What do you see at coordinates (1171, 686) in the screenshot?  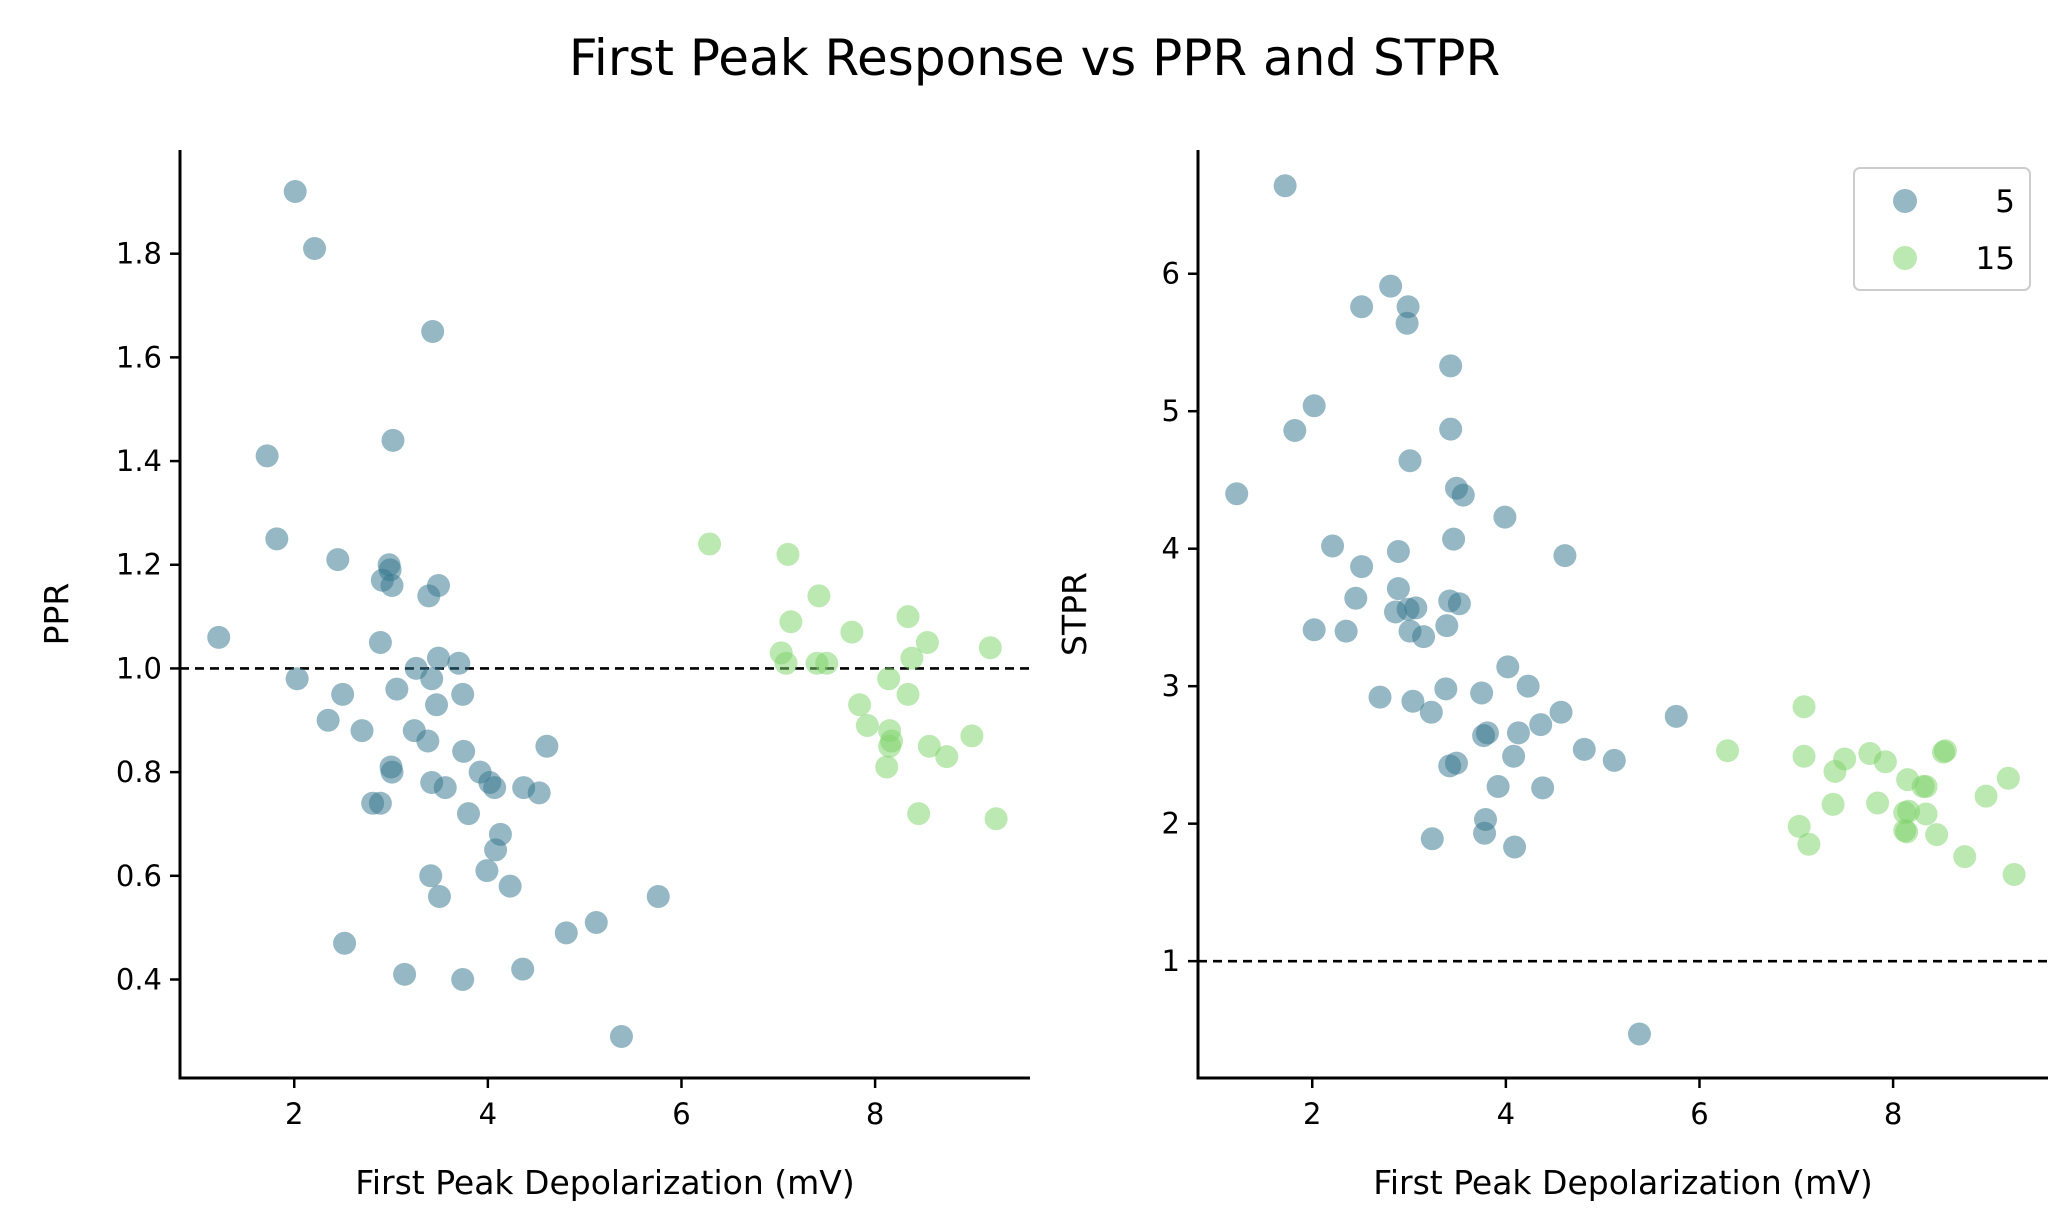 I see `y-tick-label: 3` at bounding box center [1171, 686].